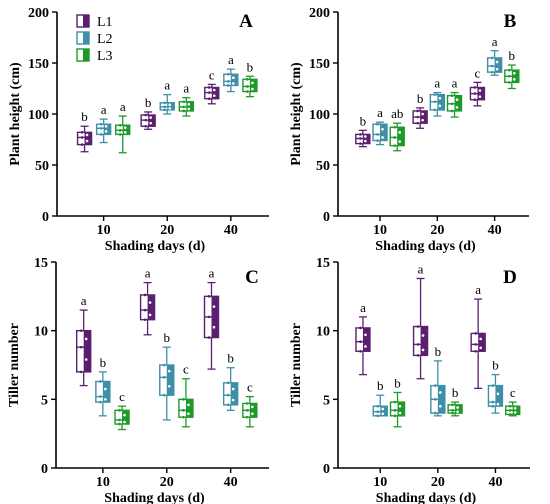 The width and height of the screenshot is (550, 504). What do you see at coordinates (438, 482) in the screenshot?
I see `x-tick-label: 20` at bounding box center [438, 482].